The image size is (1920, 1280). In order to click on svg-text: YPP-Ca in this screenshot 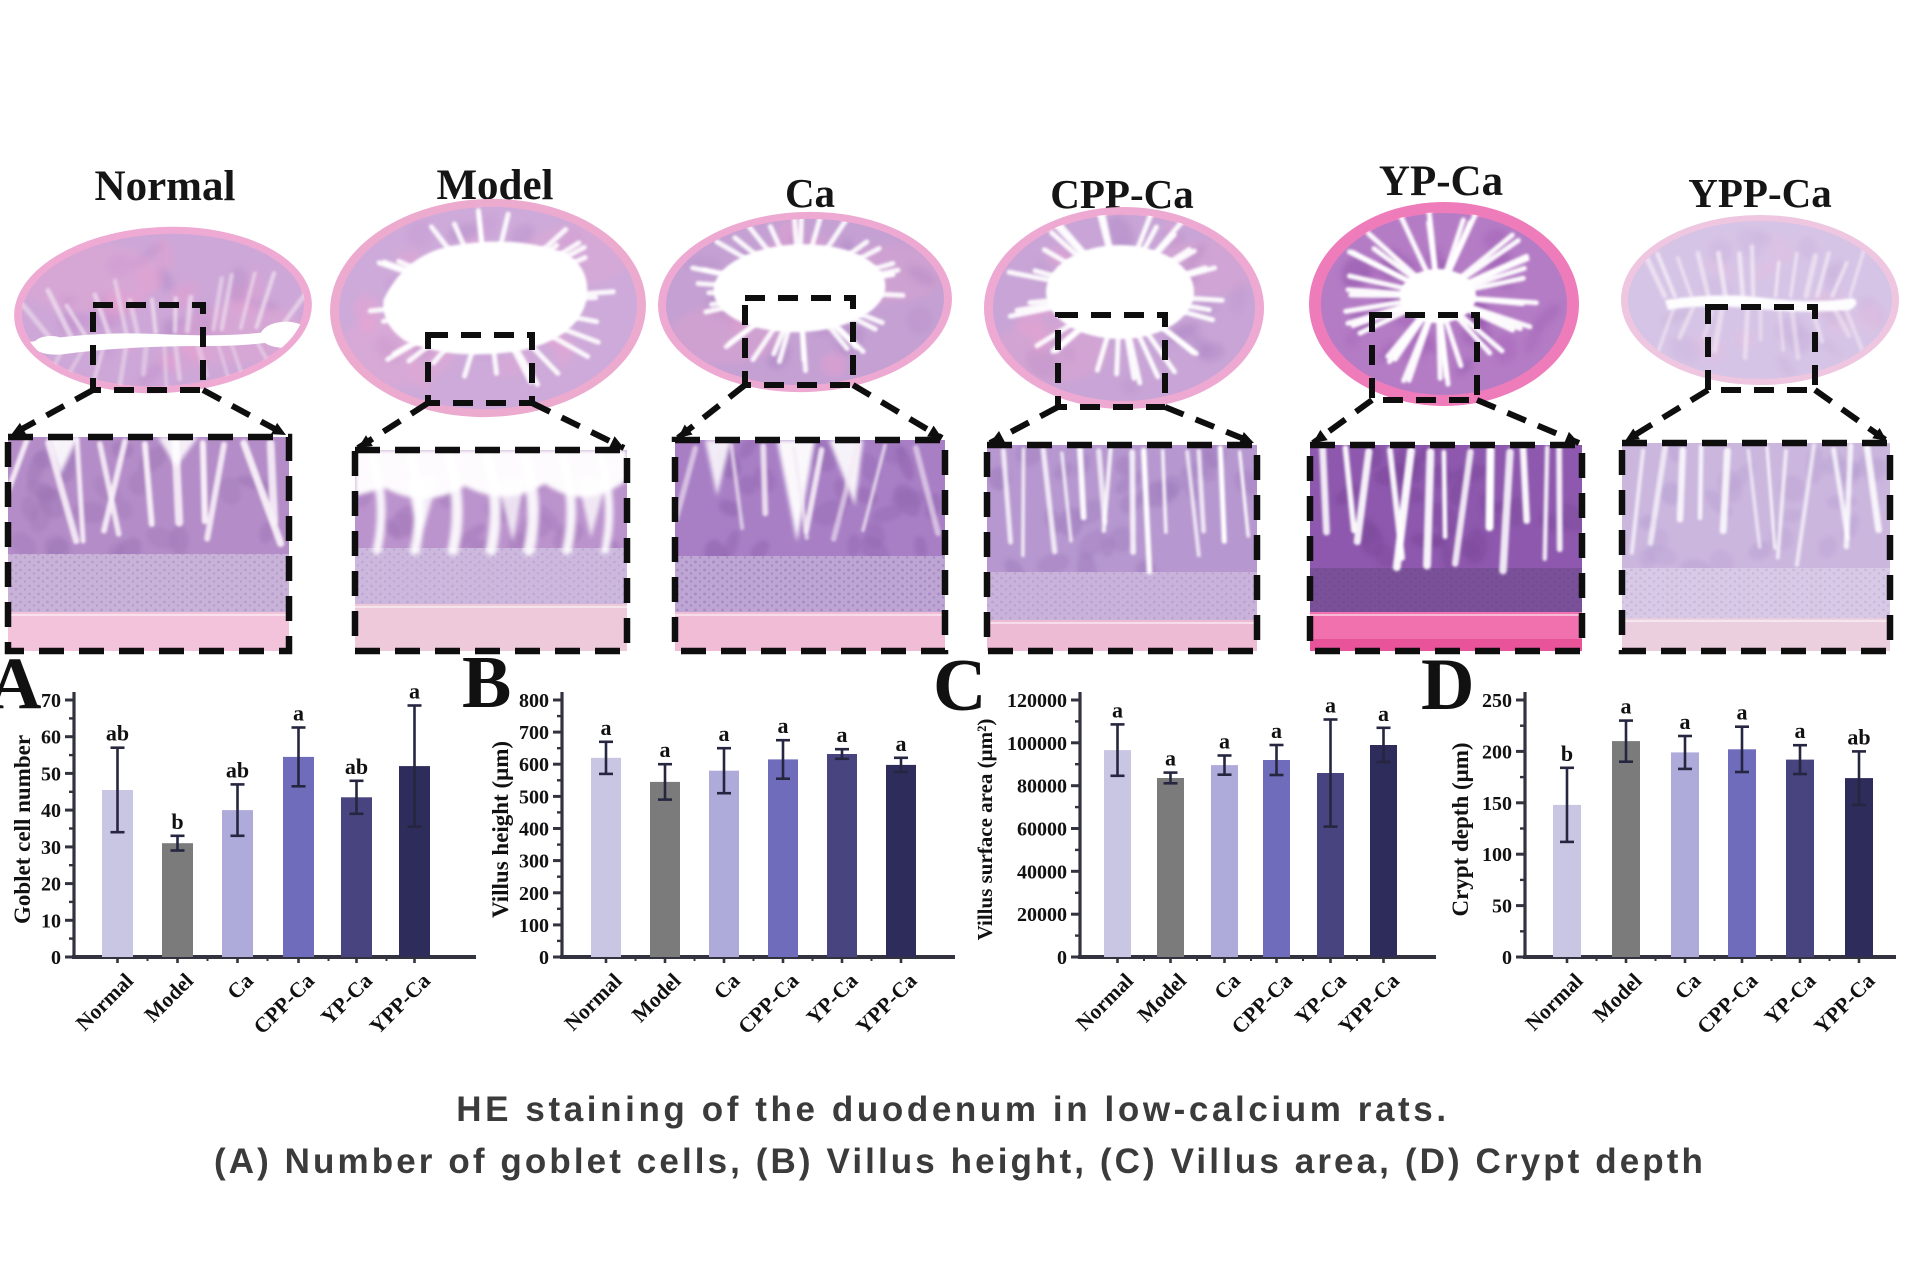, I will do `click(1759, 193)`.